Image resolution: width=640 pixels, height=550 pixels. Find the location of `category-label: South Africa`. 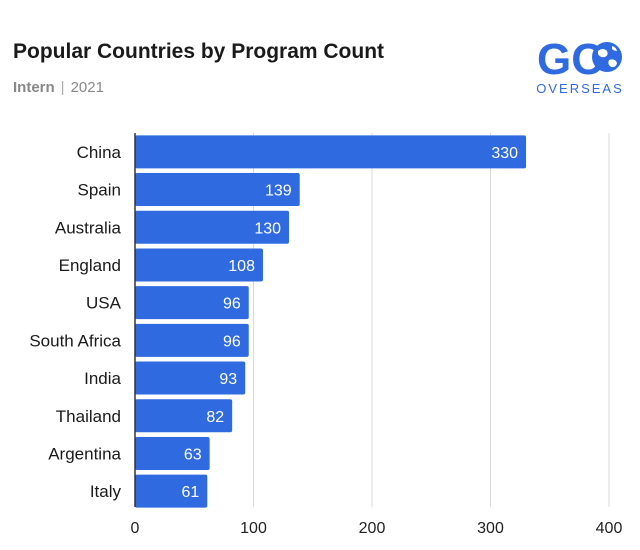

category-label: South Africa is located at coordinates (75, 340).